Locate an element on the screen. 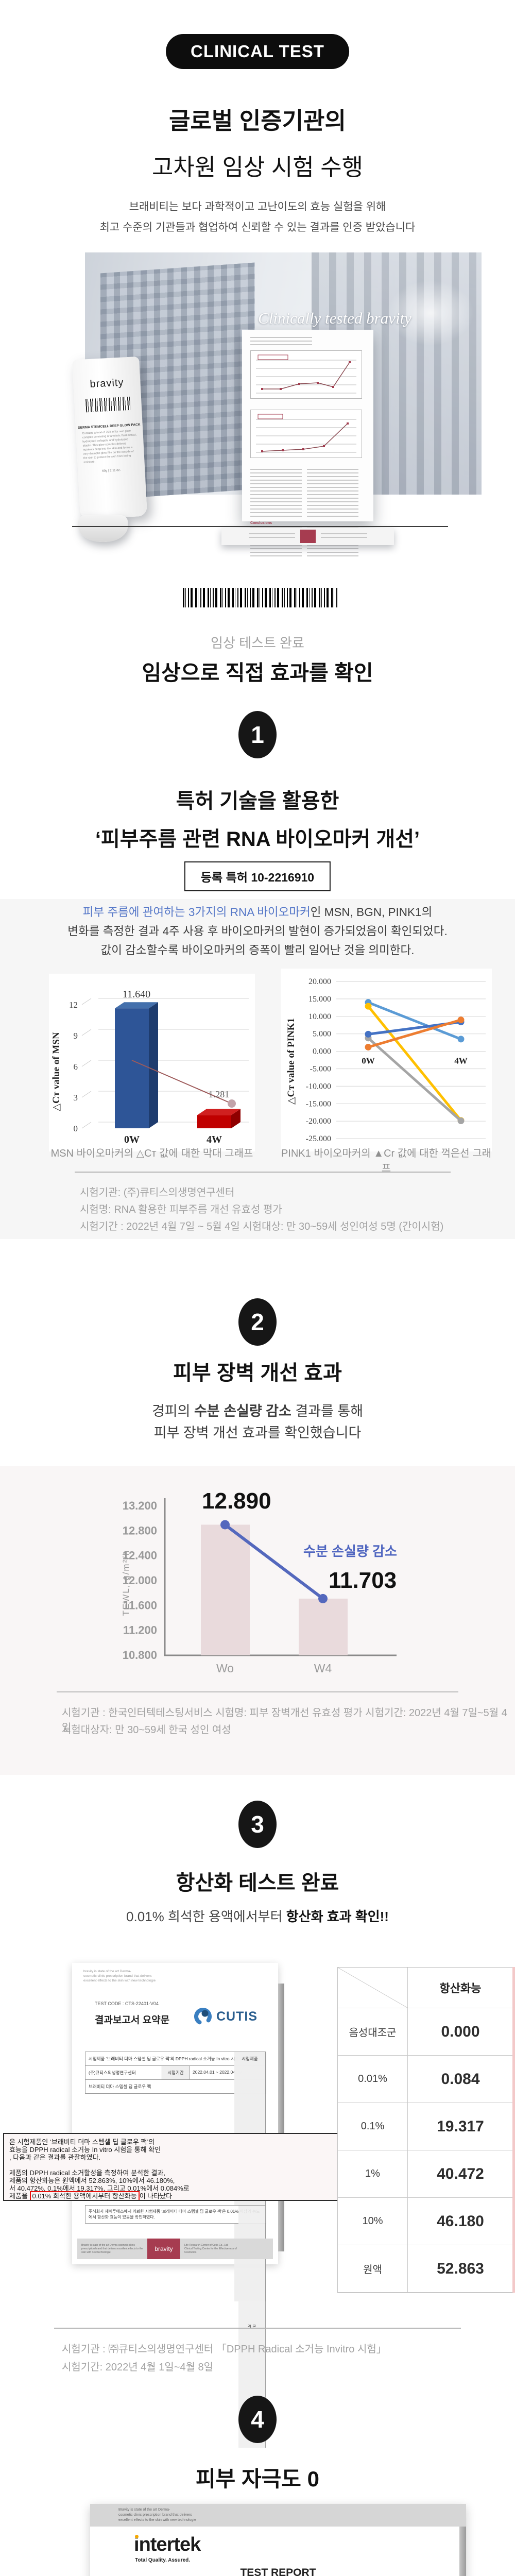 This screenshot has width=515, height=2576. svg-text: 12.890 is located at coordinates (236, 1501).